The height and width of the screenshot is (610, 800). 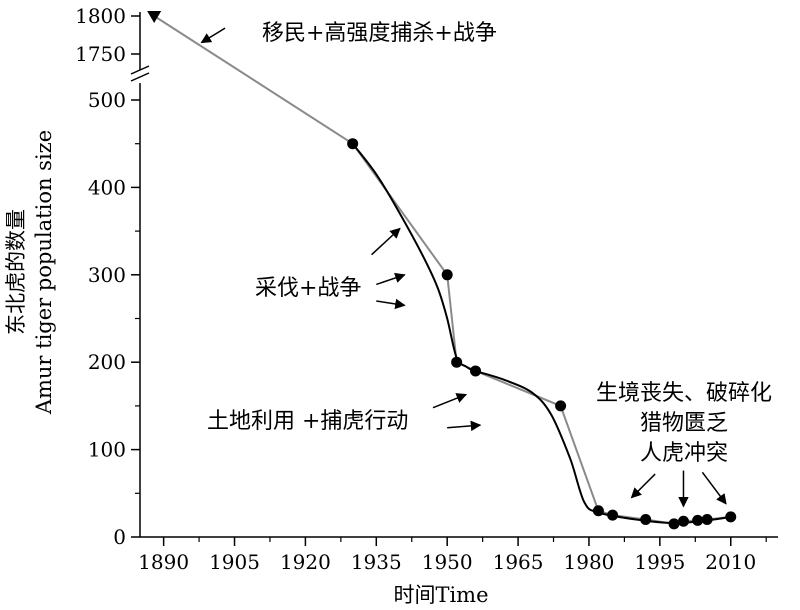 I want to click on x-axis-title: 时间Time, so click(x=440, y=595).